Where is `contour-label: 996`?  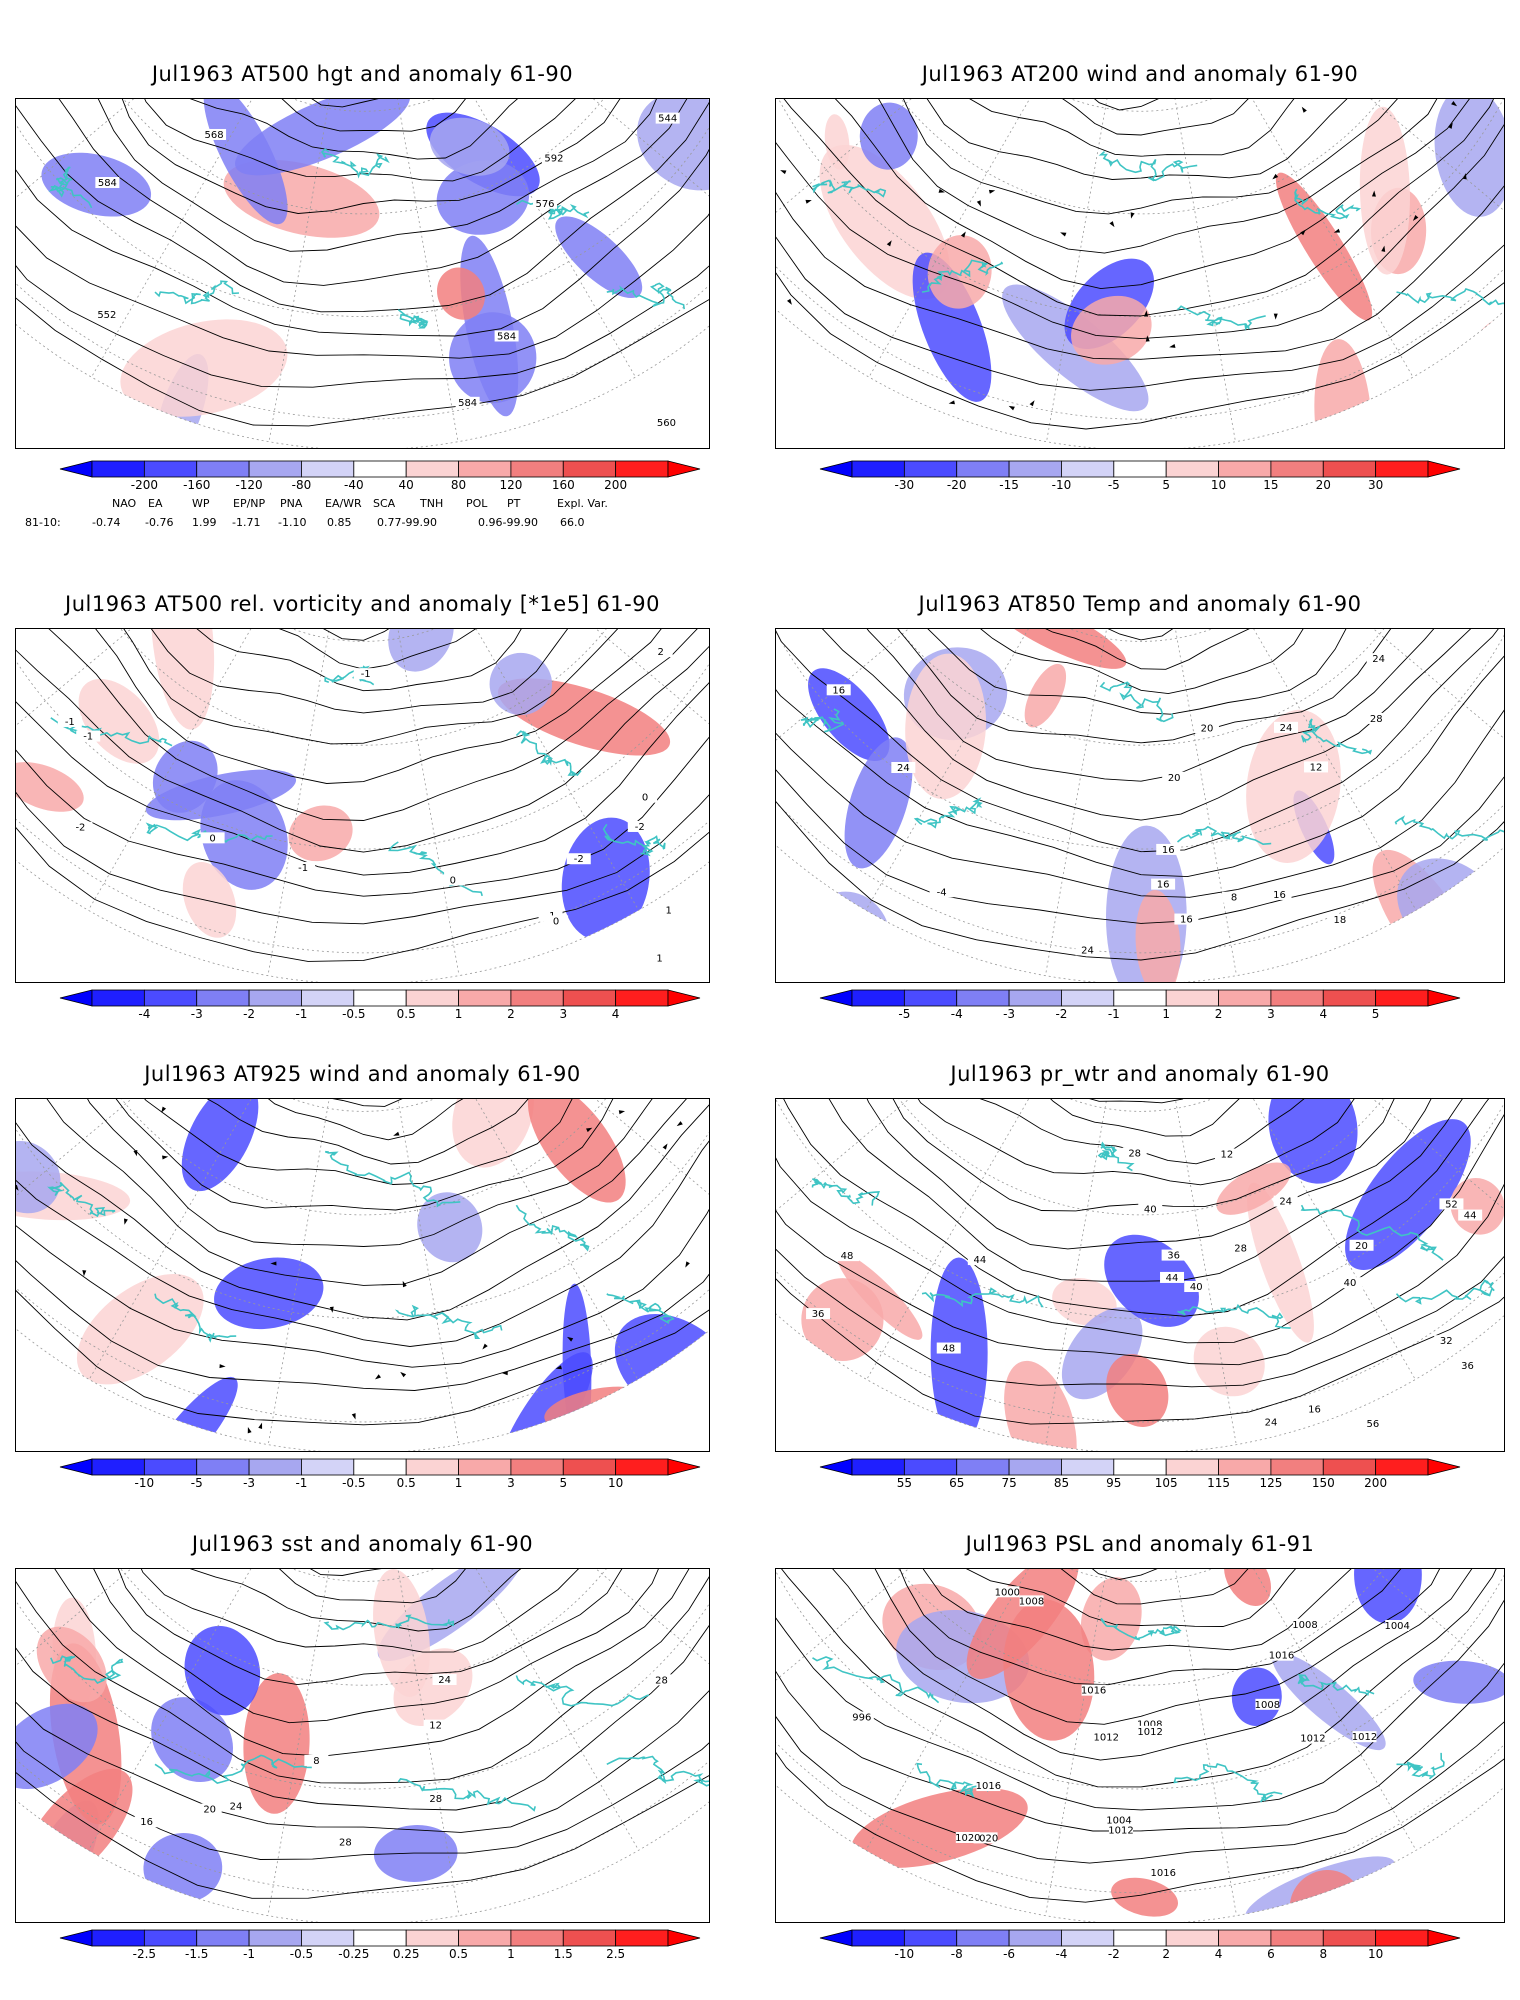 contour-label: 996 is located at coordinates (861, 1717).